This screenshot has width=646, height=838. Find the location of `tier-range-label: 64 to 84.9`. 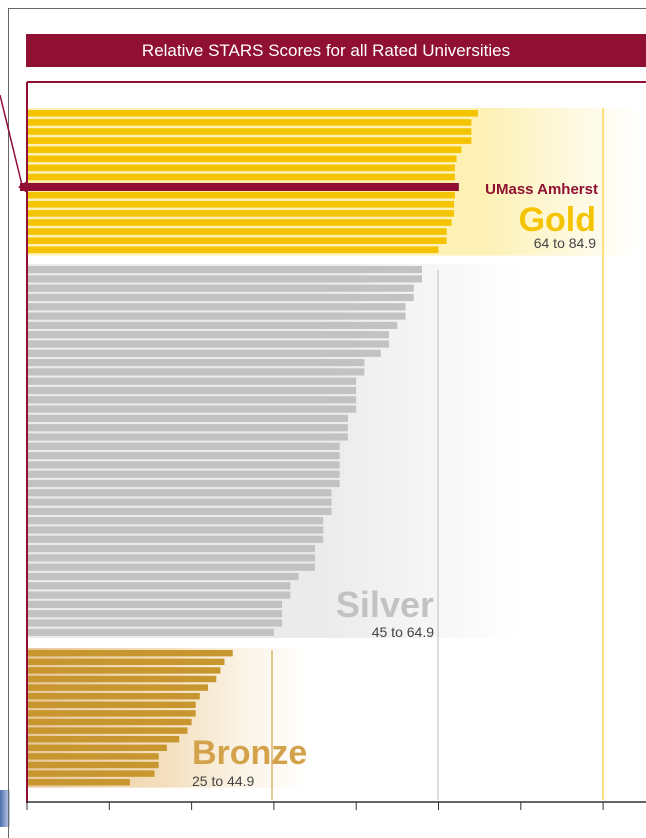

tier-range-label: 64 to 84.9 is located at coordinates (565, 243).